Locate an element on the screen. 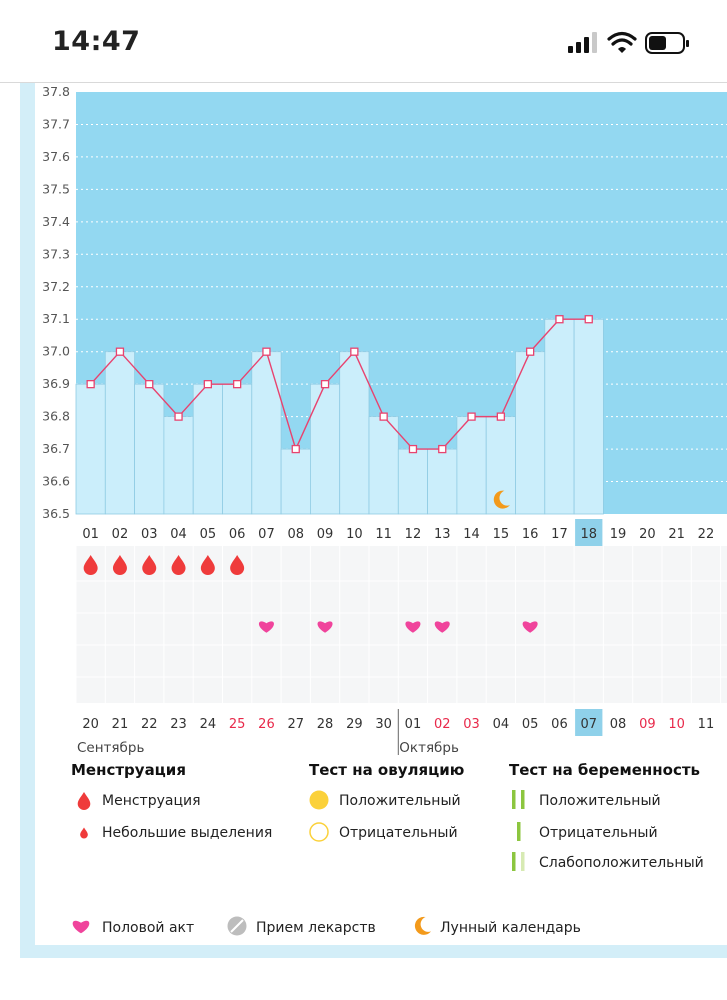 The width and height of the screenshot is (727, 1000). date-label: 08 is located at coordinates (618, 724).